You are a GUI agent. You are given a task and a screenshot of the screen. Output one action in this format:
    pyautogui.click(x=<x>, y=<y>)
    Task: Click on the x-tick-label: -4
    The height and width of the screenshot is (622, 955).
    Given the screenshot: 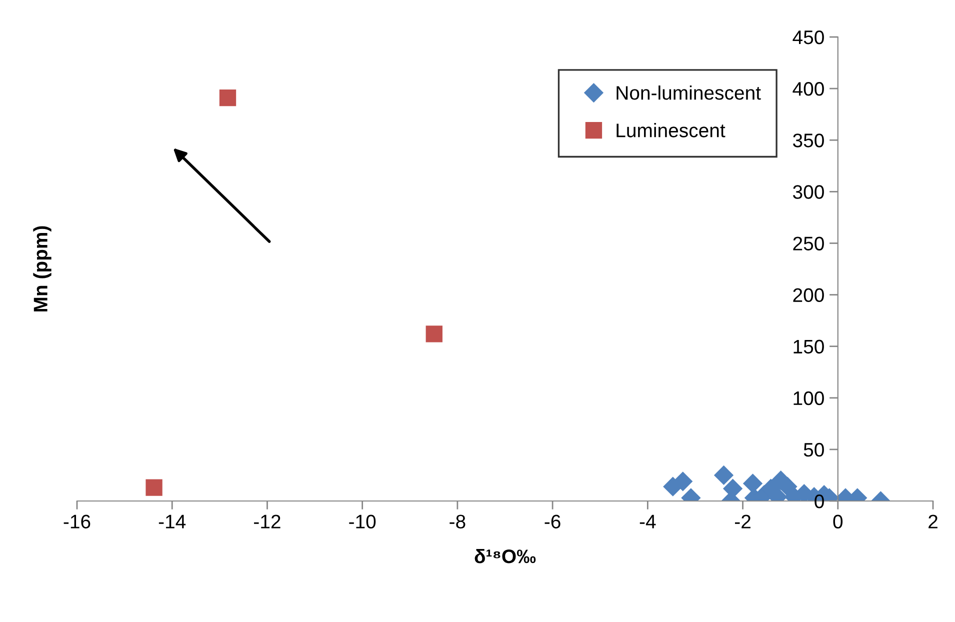 What is the action you would take?
    pyautogui.click(x=648, y=521)
    